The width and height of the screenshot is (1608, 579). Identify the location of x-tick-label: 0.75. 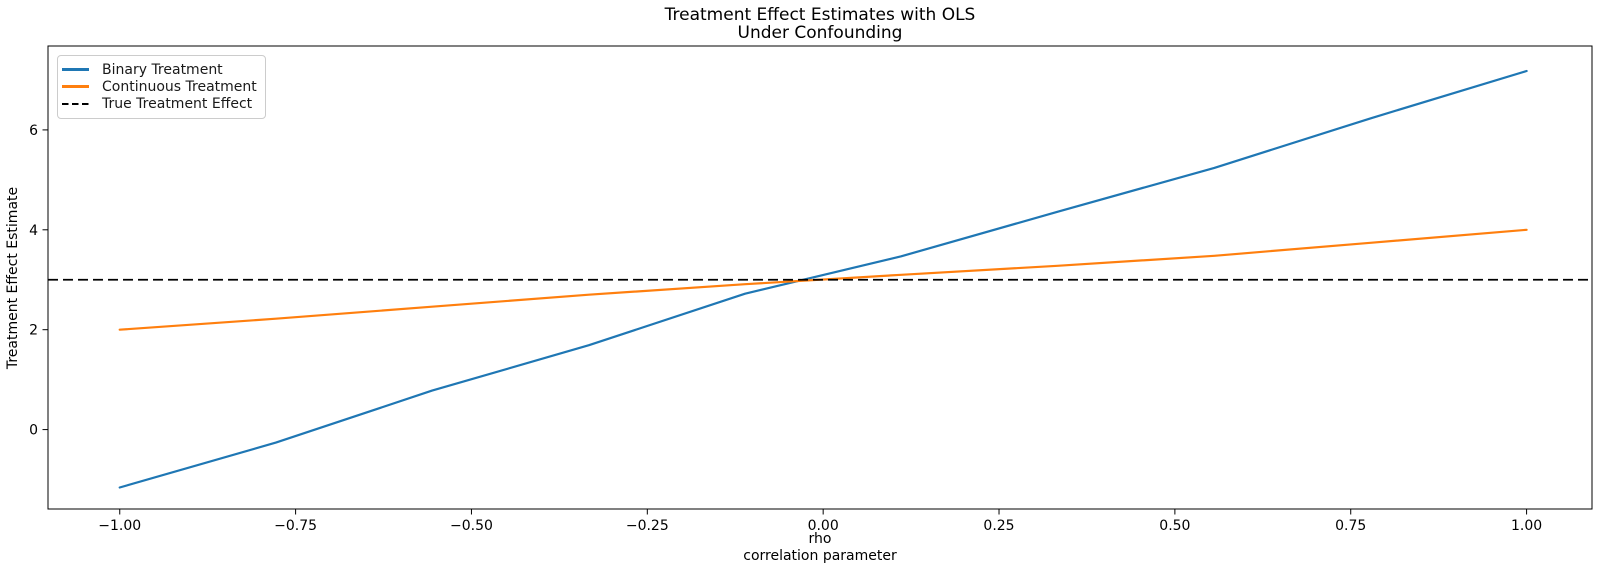
(1350, 526).